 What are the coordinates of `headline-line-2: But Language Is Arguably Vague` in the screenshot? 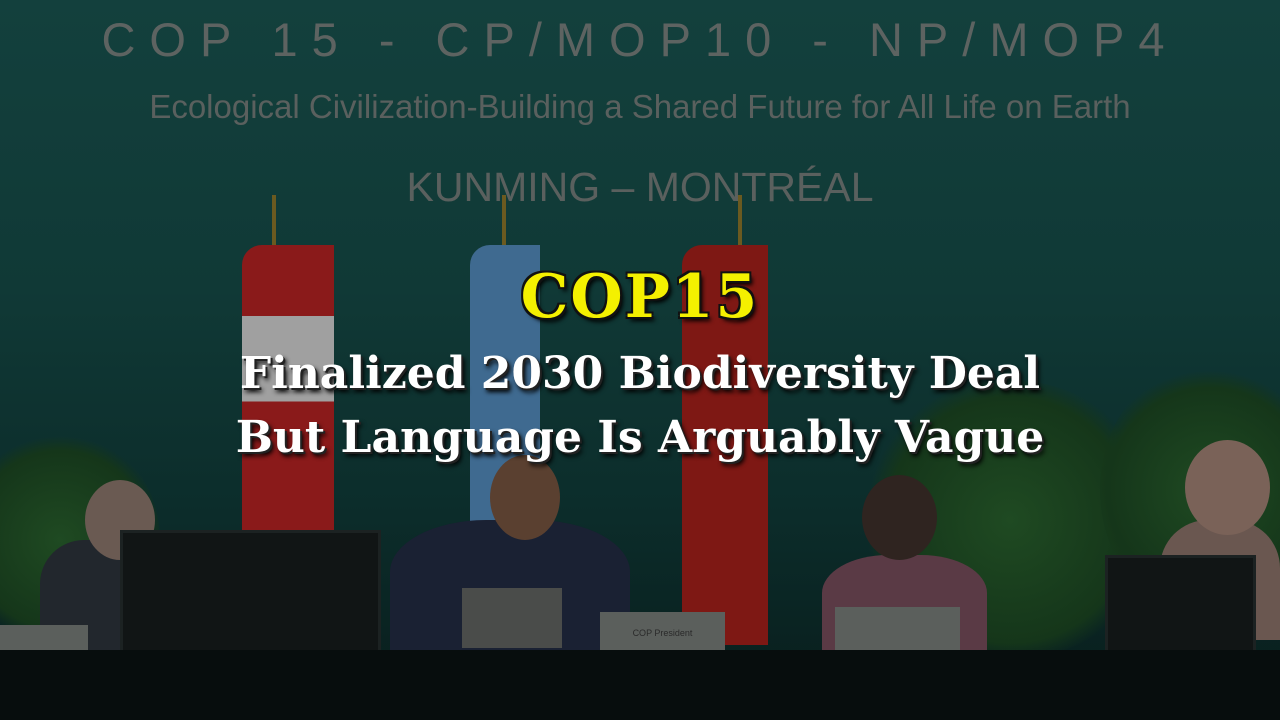 It's located at (640, 437).